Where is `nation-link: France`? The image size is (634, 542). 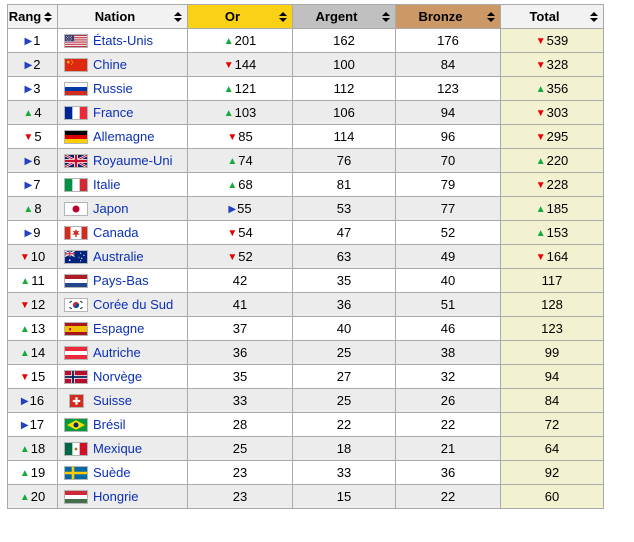 nation-link: France is located at coordinates (113, 112).